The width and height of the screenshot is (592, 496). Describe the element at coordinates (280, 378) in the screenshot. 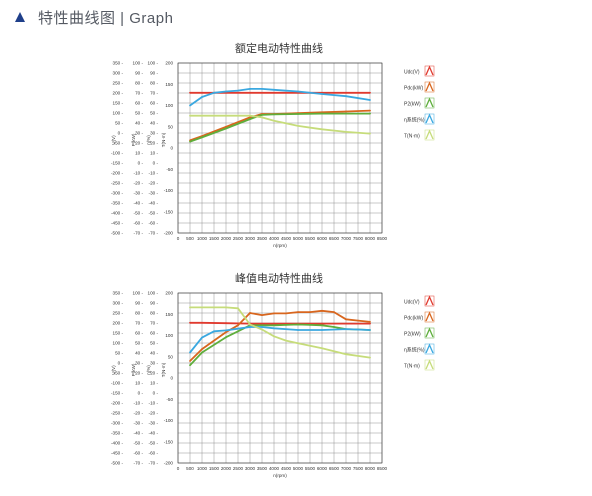

I see `plot-frame` at that location.